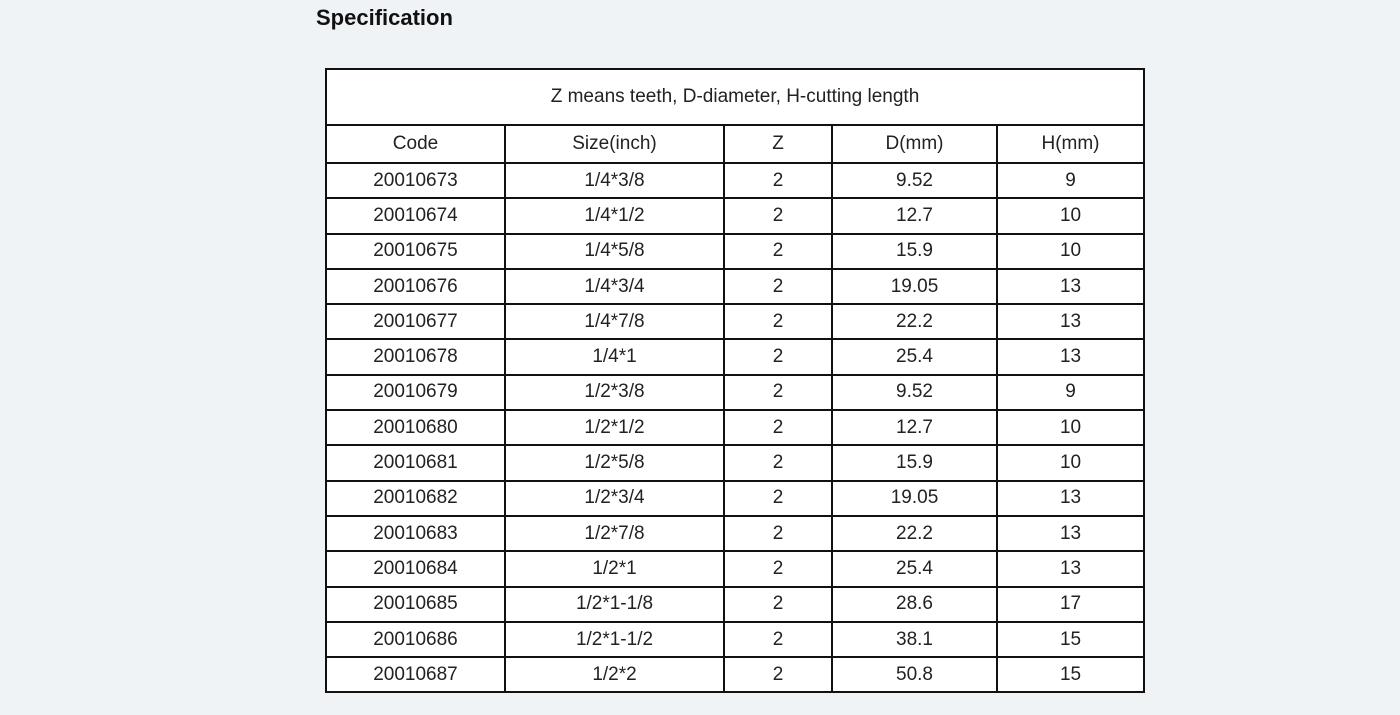 The image size is (1400, 715). Describe the element at coordinates (415, 604) in the screenshot. I see `table-cell: 20010685` at that location.